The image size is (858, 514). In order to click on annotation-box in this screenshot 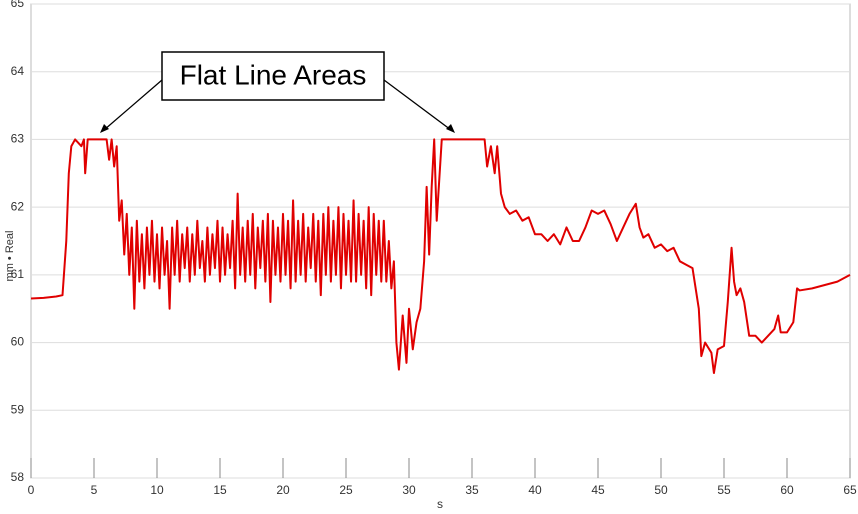, I will do `click(273, 76)`.